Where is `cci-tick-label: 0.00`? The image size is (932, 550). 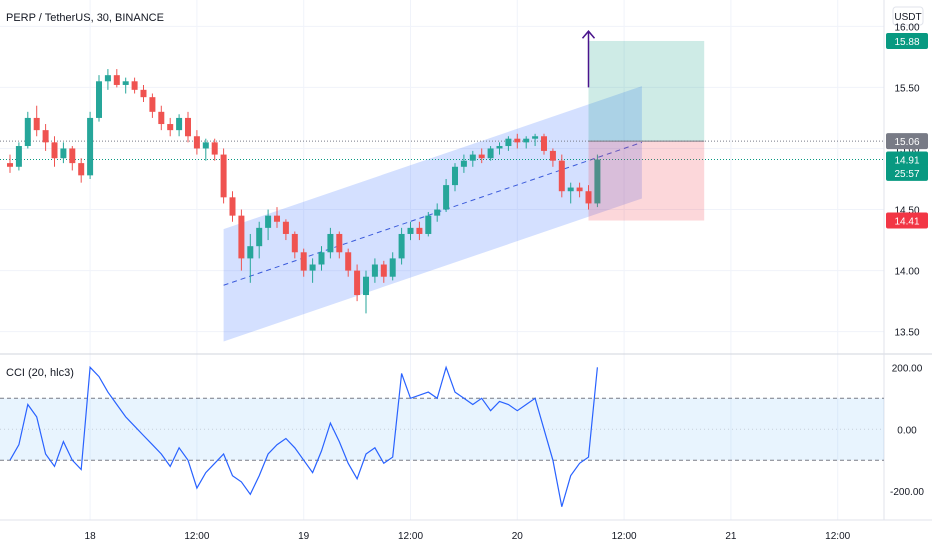
cci-tick-label: 0.00 is located at coordinates (907, 430).